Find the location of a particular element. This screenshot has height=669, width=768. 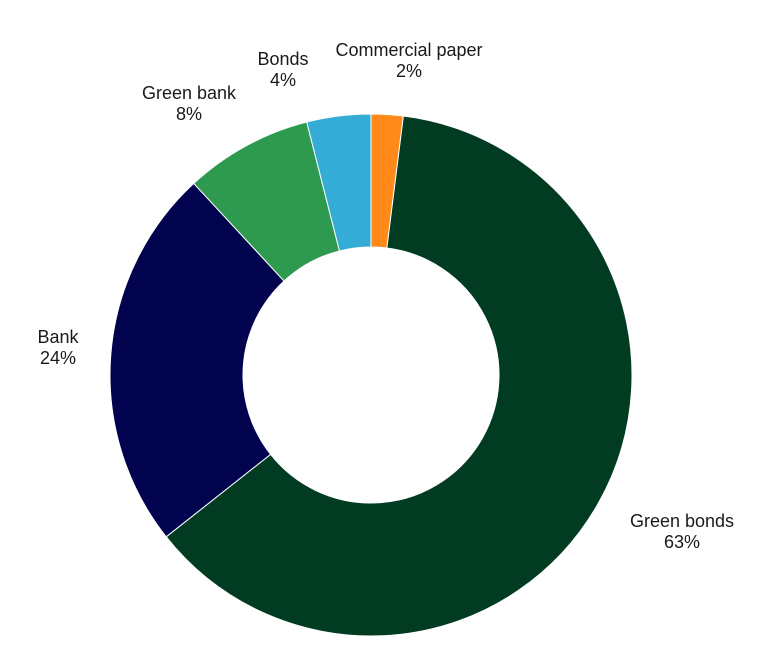

value-label-commercial-paper: 2% is located at coordinates (409, 71).